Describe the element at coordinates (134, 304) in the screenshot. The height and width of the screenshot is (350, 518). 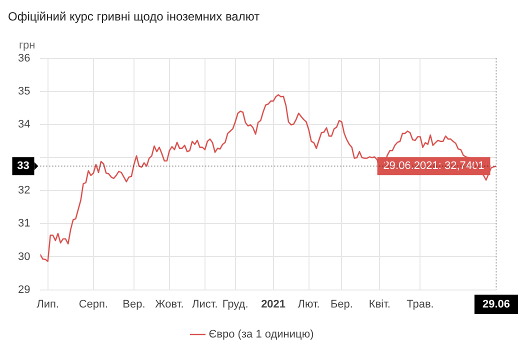
I see `x-tick-label: Вер.` at that location.